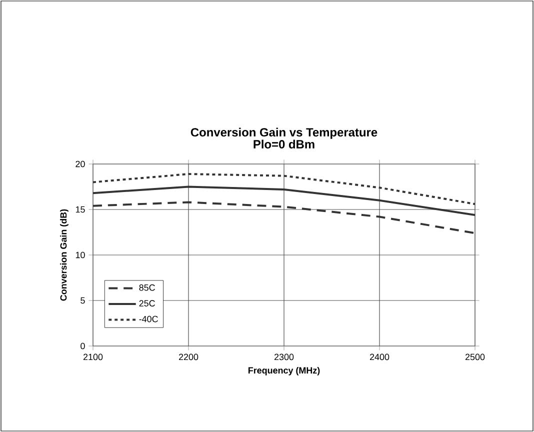 The width and height of the screenshot is (534, 432). I want to click on y-tick-label: 20, so click(80, 164).